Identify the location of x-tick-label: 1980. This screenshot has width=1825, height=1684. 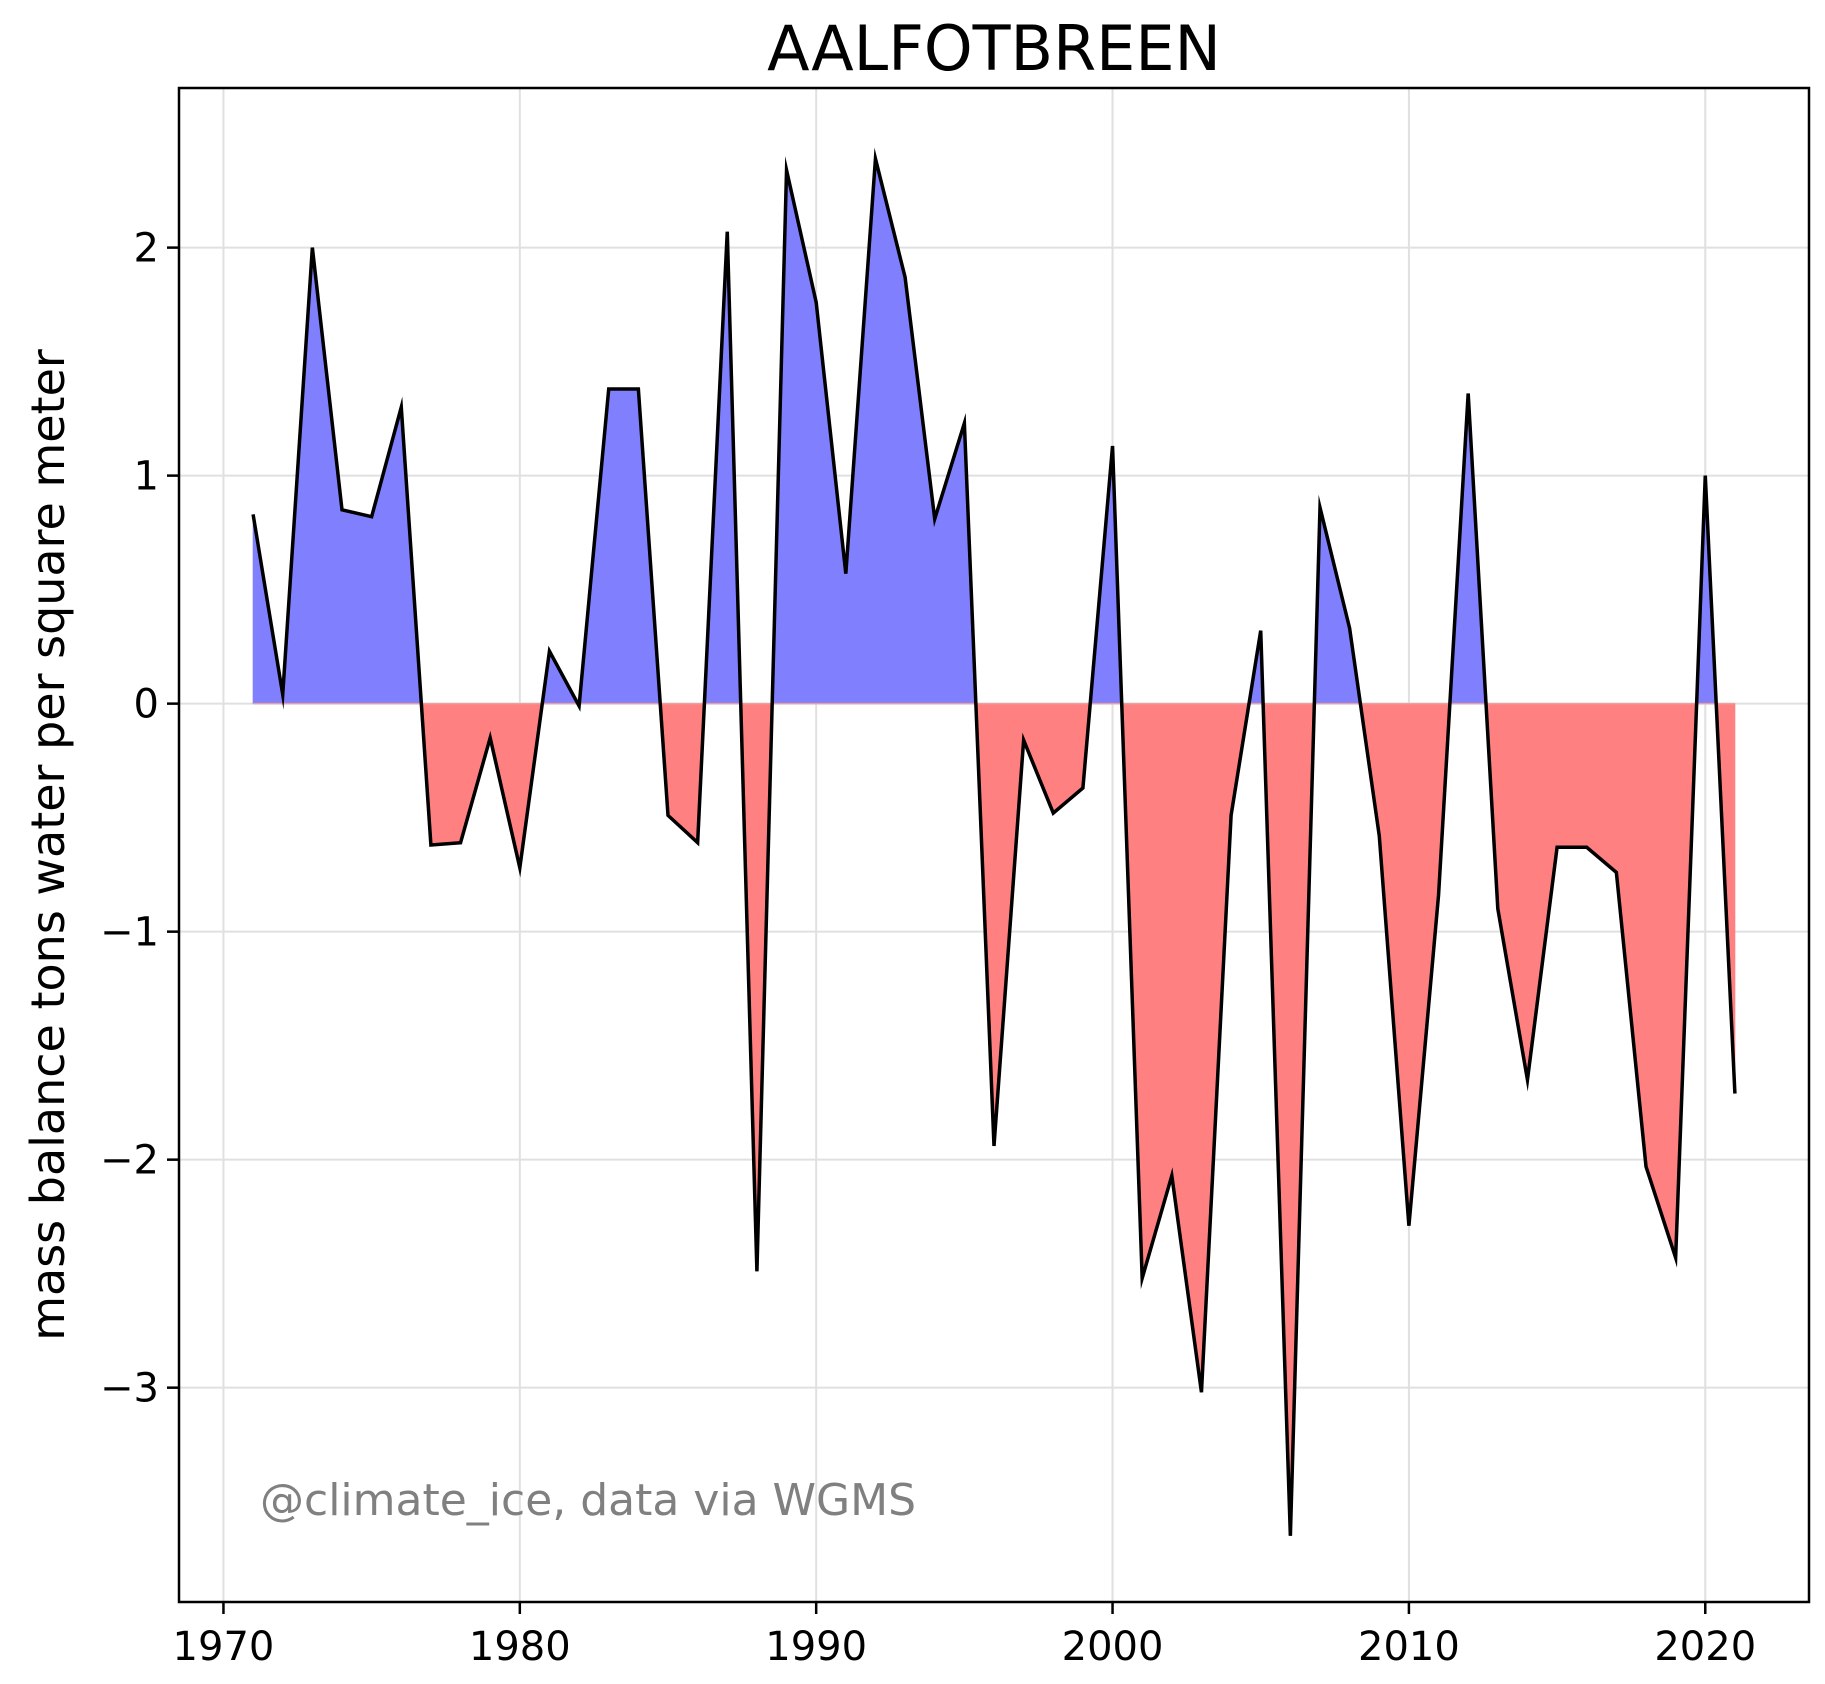
(520, 1647).